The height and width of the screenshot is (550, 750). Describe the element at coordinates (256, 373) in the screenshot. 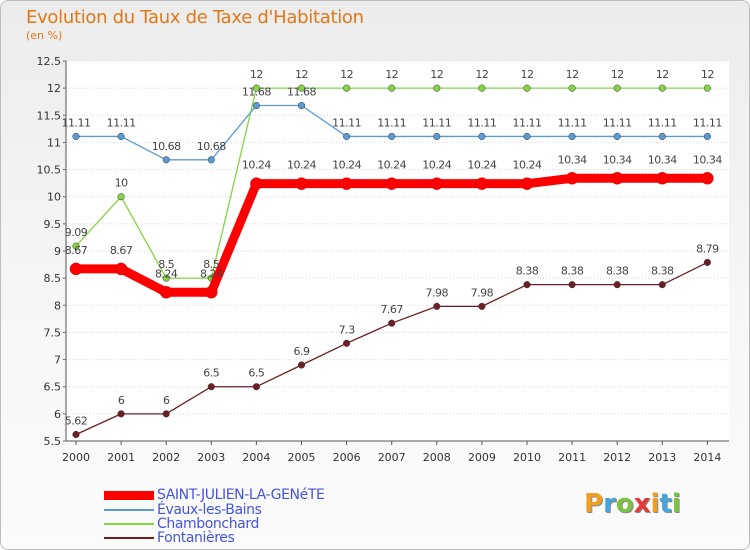

I see `data-label: 6.5` at that location.